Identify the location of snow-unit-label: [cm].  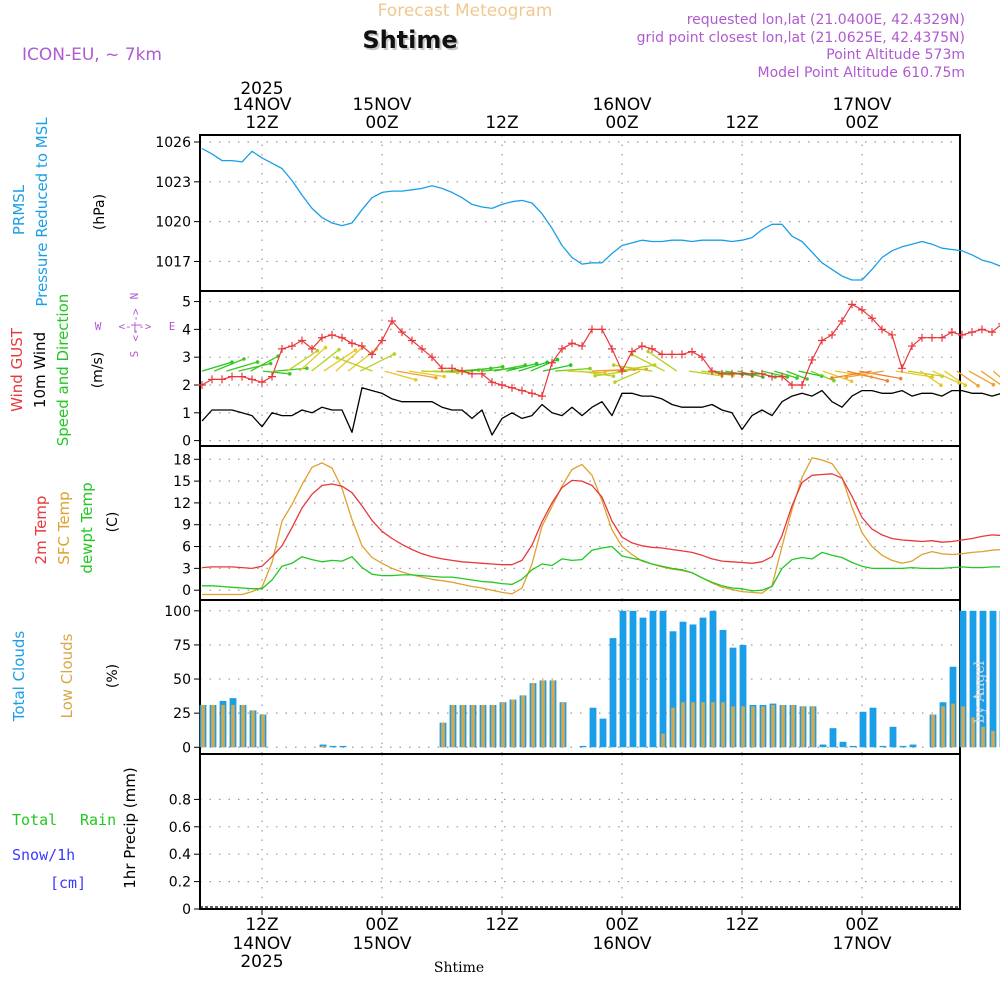
(68, 883).